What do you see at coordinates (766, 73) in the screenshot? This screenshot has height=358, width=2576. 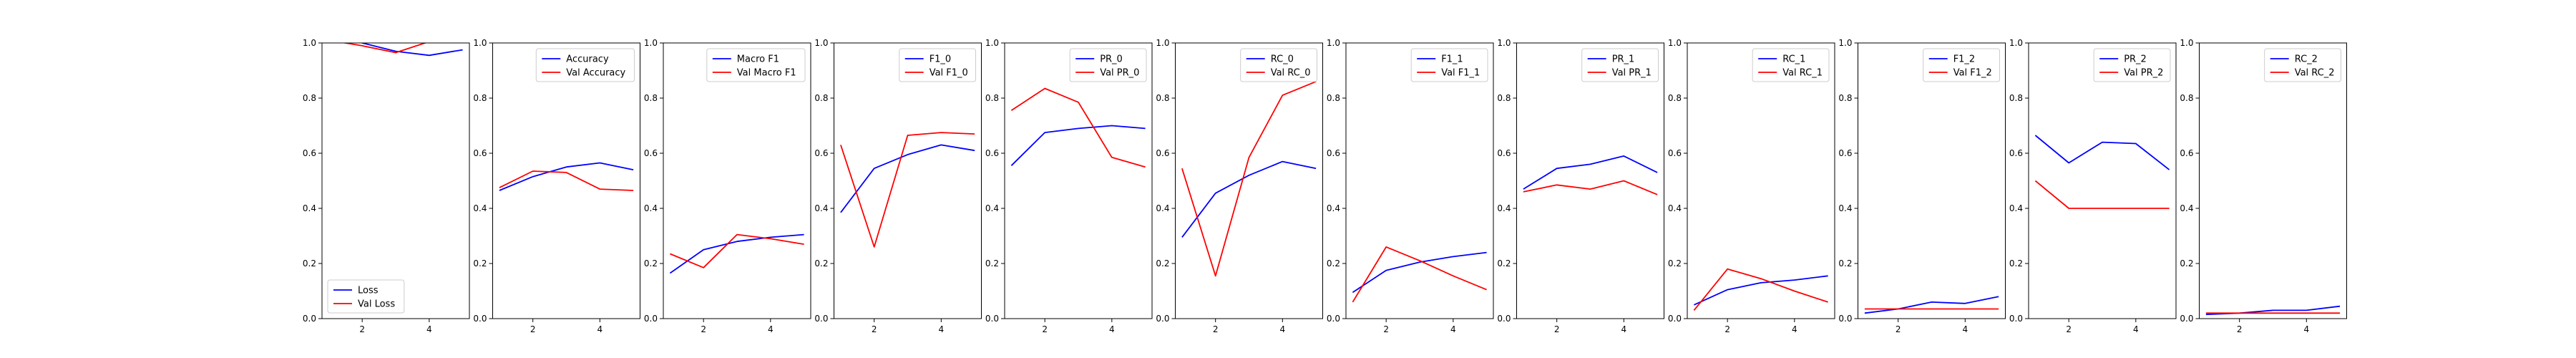 I see `legend-label: Val Macro F1` at bounding box center [766, 73].